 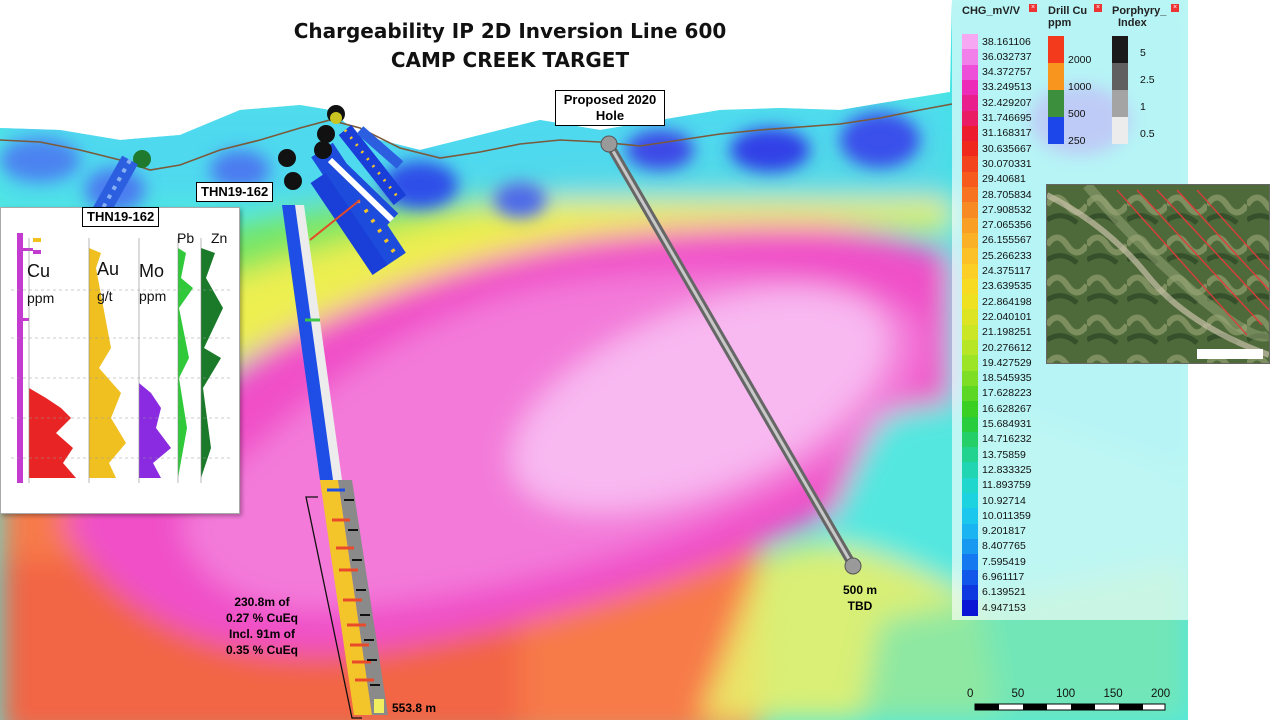 I want to click on chg-value-label: 4.947153, so click(x=1004, y=607).